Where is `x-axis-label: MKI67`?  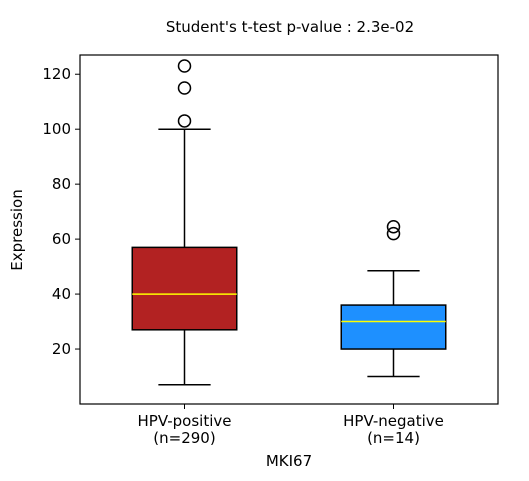
x-axis-label: MKI67 is located at coordinates (289, 461).